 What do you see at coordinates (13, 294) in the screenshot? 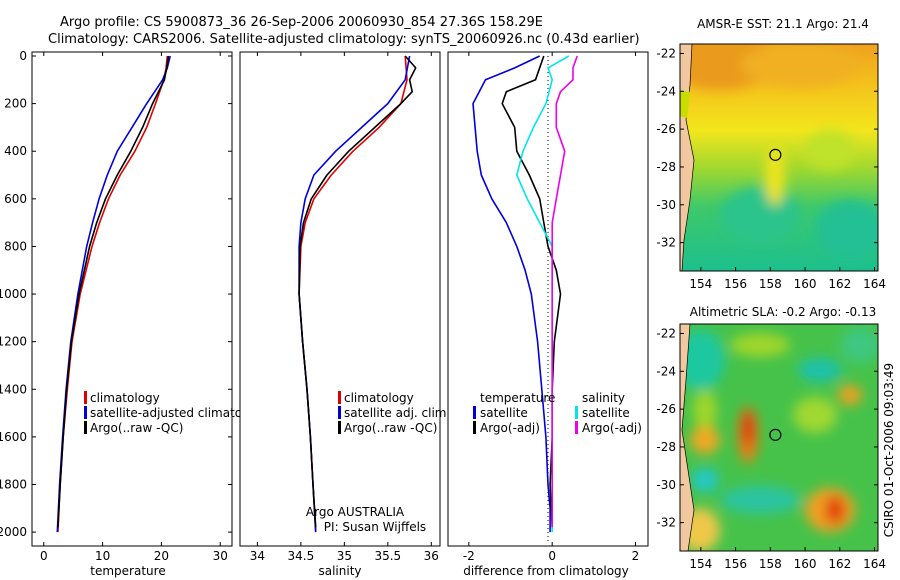
I see `depth-tick-label: 1000` at bounding box center [13, 294].